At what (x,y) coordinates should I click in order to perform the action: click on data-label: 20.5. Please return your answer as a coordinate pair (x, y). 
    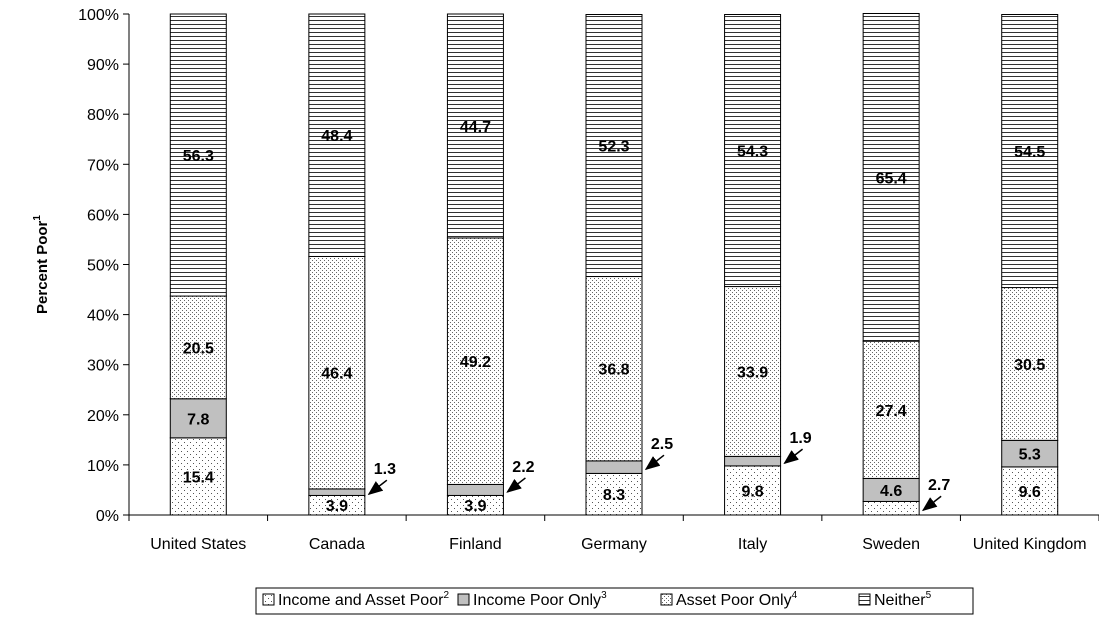
    Looking at the image, I should click on (198, 348).